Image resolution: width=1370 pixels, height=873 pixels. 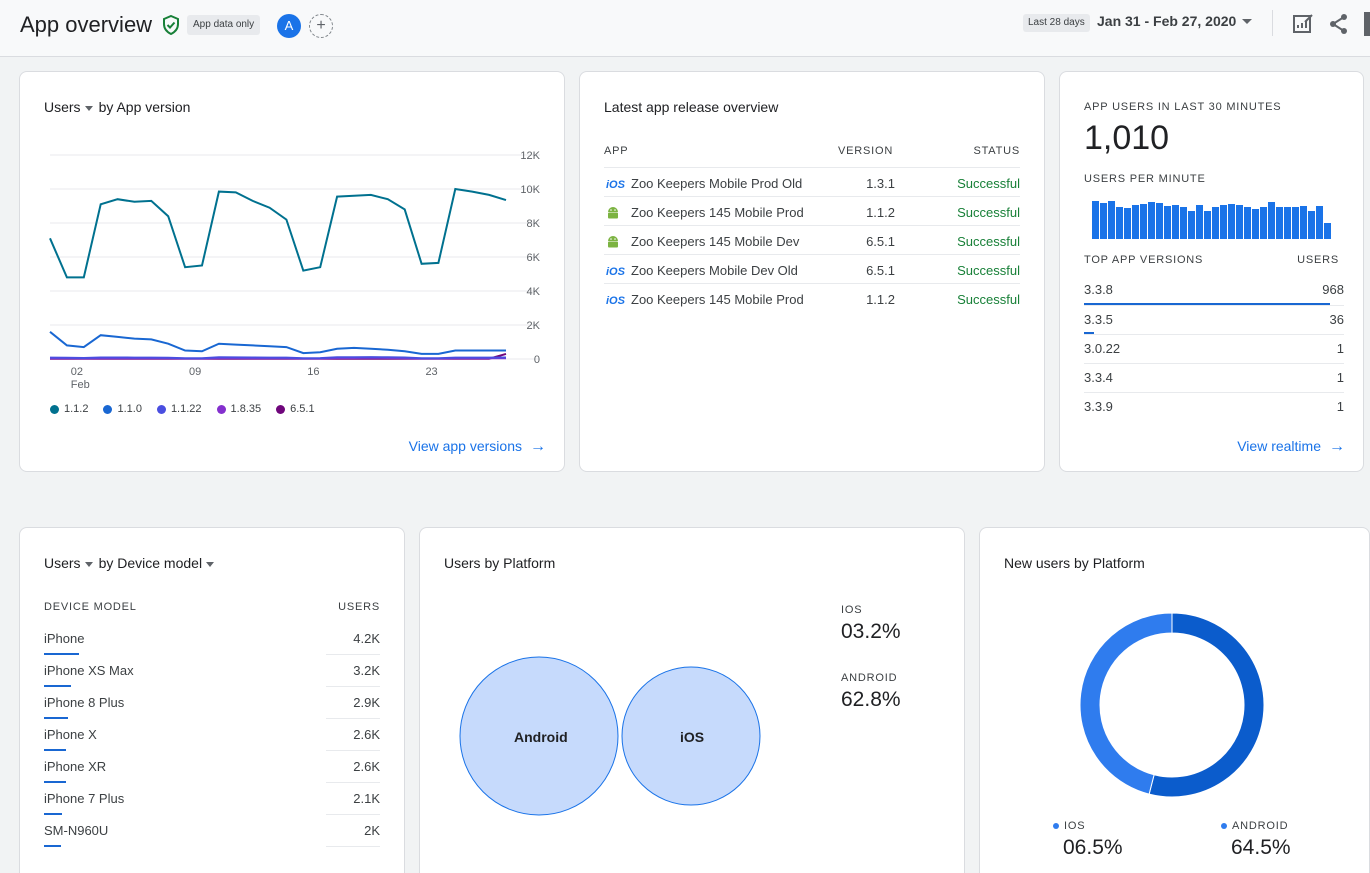 What do you see at coordinates (238, 409) in the screenshot?
I see `legend-item: 1.8.35` at bounding box center [238, 409].